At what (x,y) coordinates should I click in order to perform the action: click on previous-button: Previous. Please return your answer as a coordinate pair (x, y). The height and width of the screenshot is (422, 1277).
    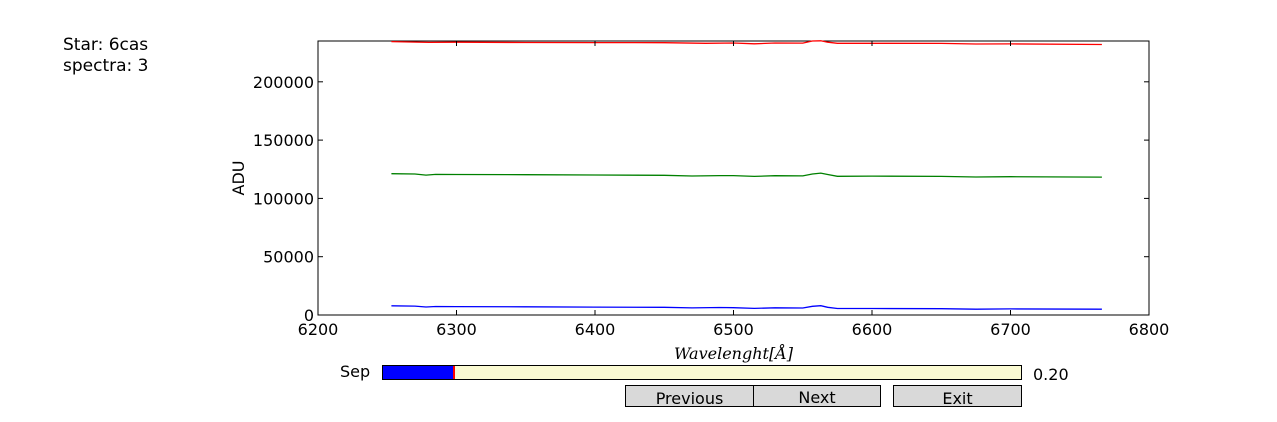
    Looking at the image, I should click on (689, 396).